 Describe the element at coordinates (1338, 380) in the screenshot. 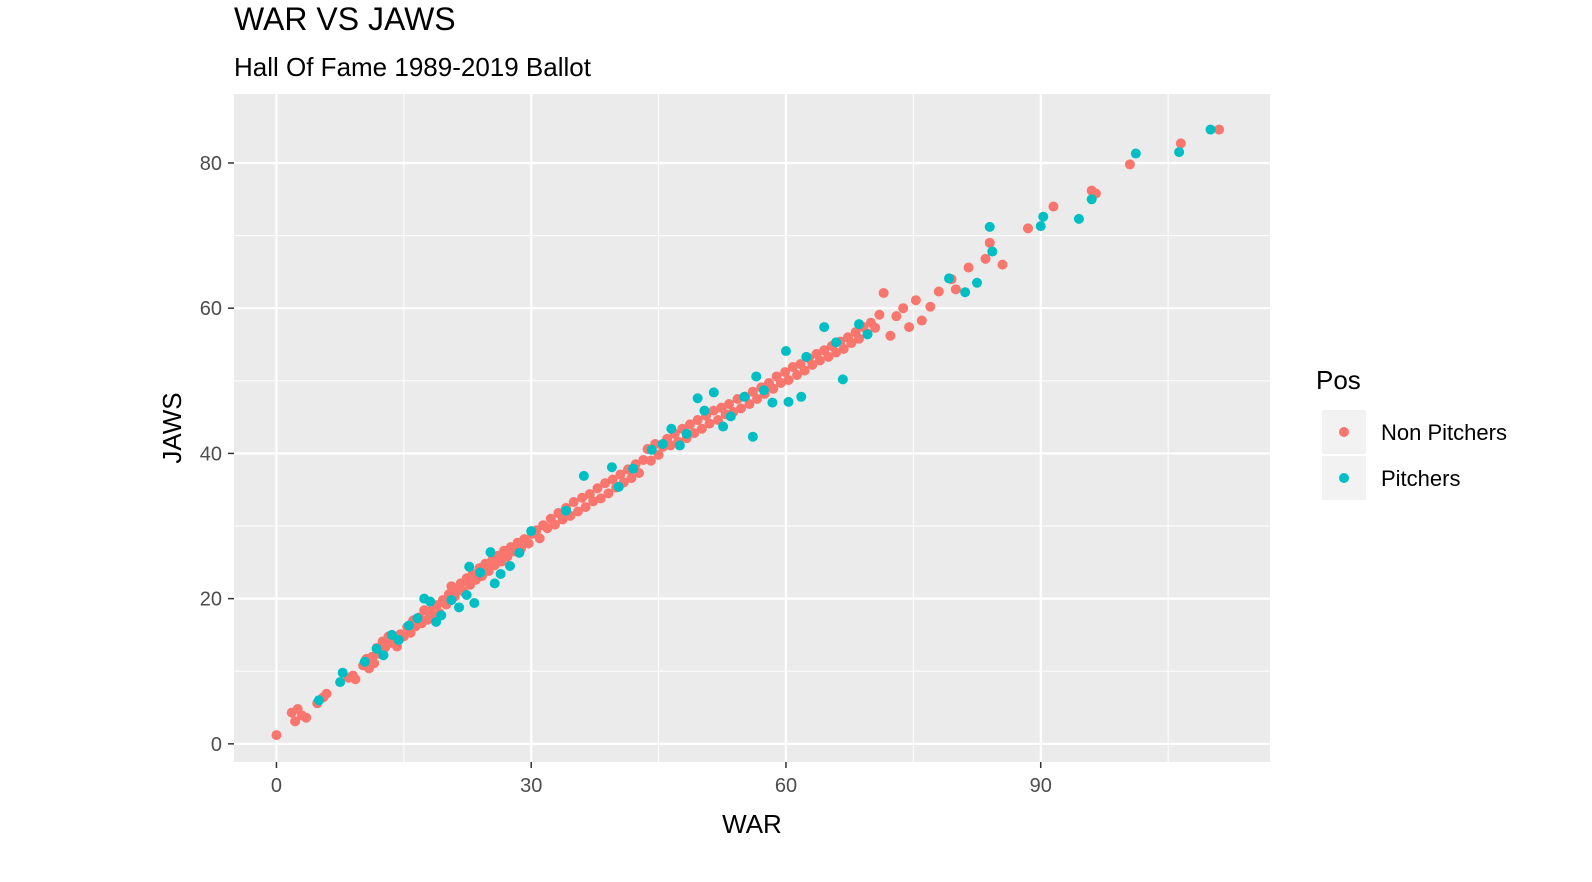

I see `legend-title: Pos` at that location.